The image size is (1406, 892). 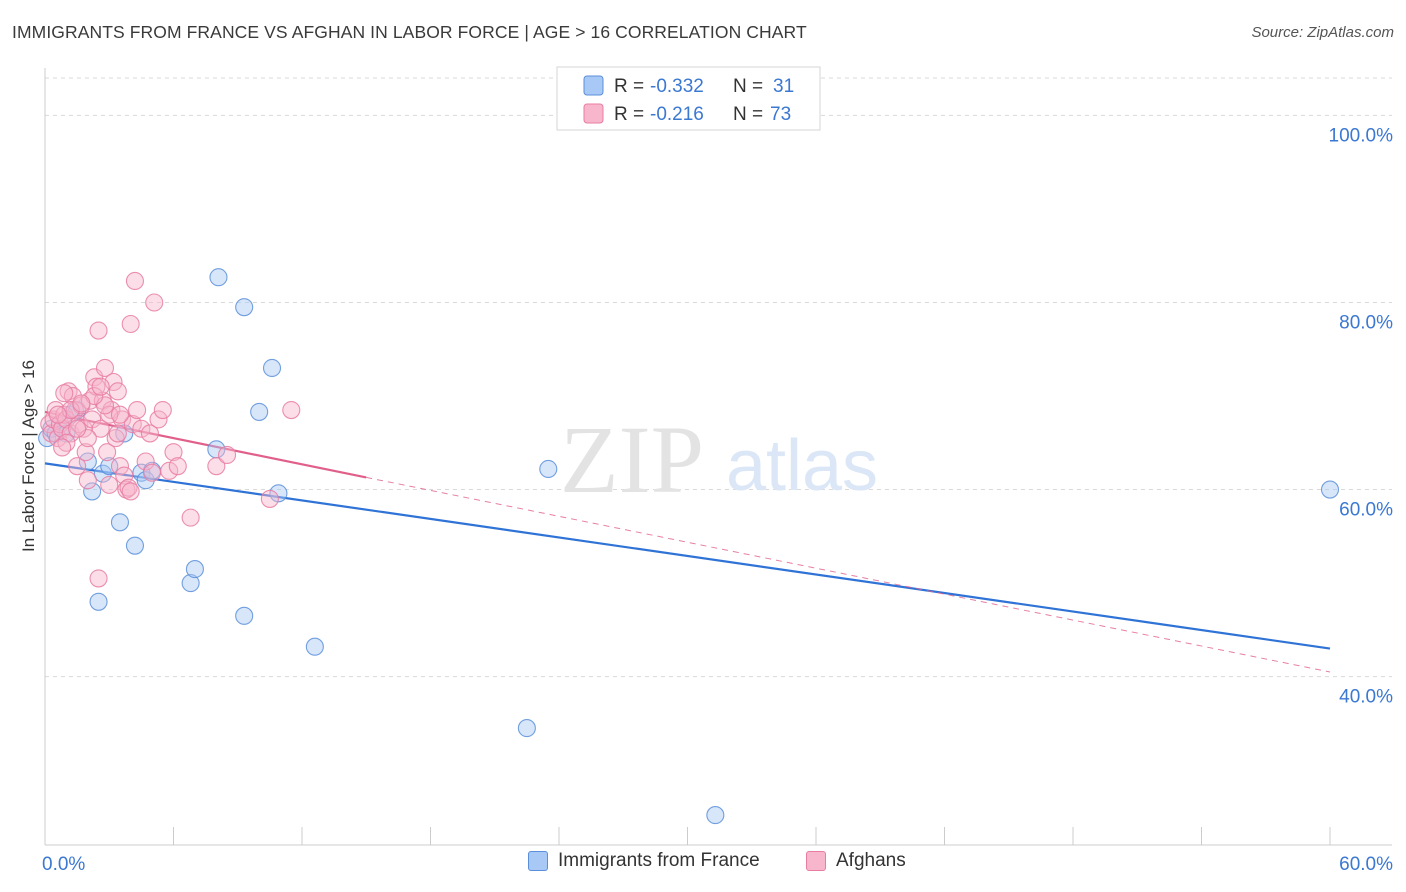 What do you see at coordinates (816, 861) in the screenshot?
I see `legend-swatch-afghans-bottom` at bounding box center [816, 861].